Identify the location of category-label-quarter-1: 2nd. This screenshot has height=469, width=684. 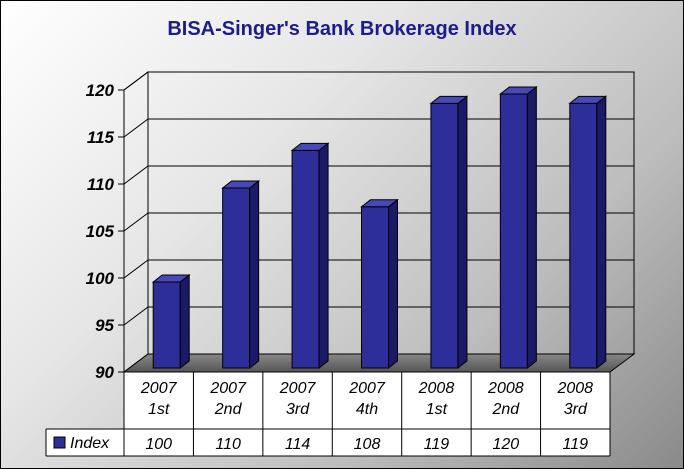
(228, 409).